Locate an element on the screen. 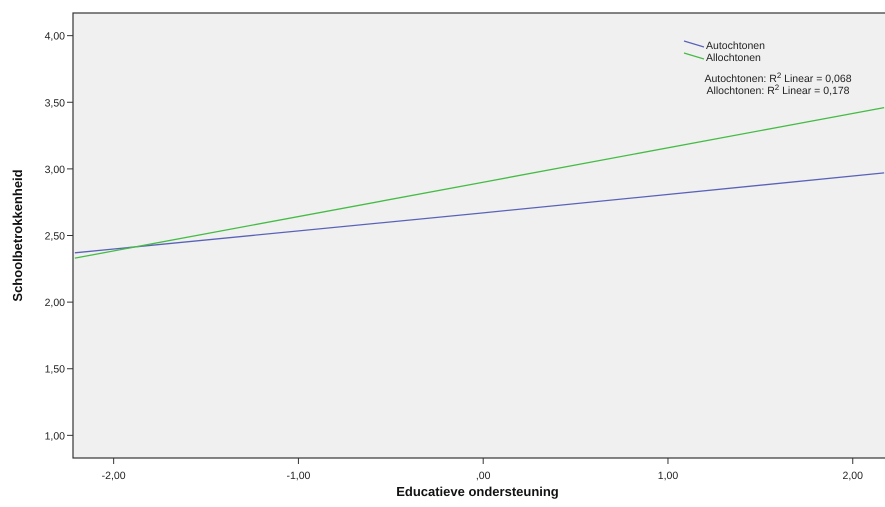 The height and width of the screenshot is (507, 885). y-tick-label: 2,00 is located at coordinates (55, 303).